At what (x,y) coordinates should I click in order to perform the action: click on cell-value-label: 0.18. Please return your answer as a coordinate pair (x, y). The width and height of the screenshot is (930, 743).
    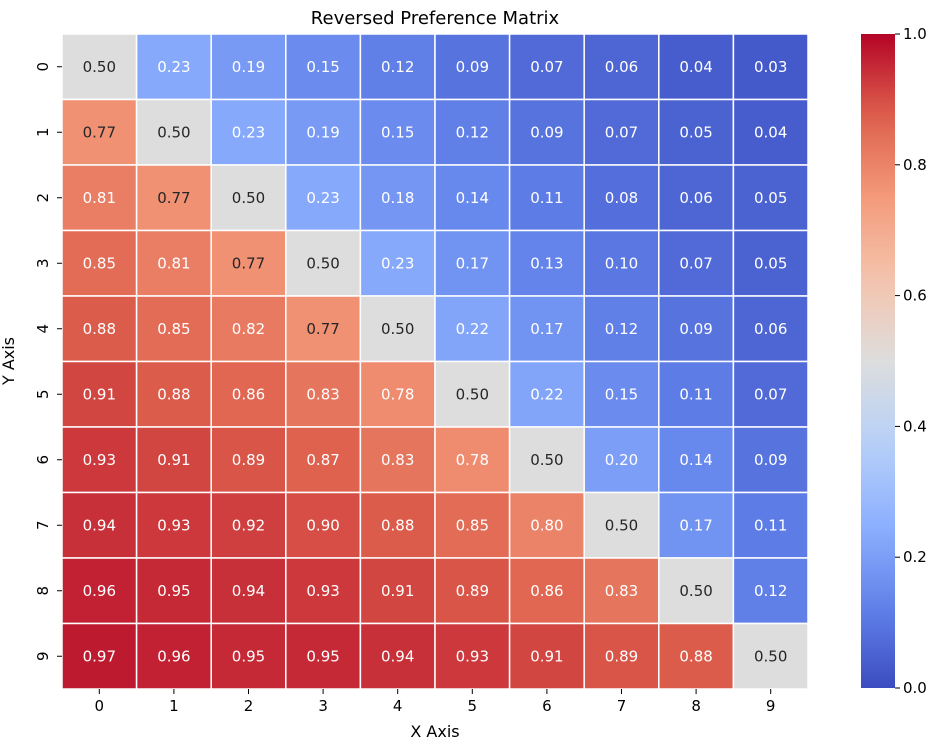
    Looking at the image, I should click on (397, 198).